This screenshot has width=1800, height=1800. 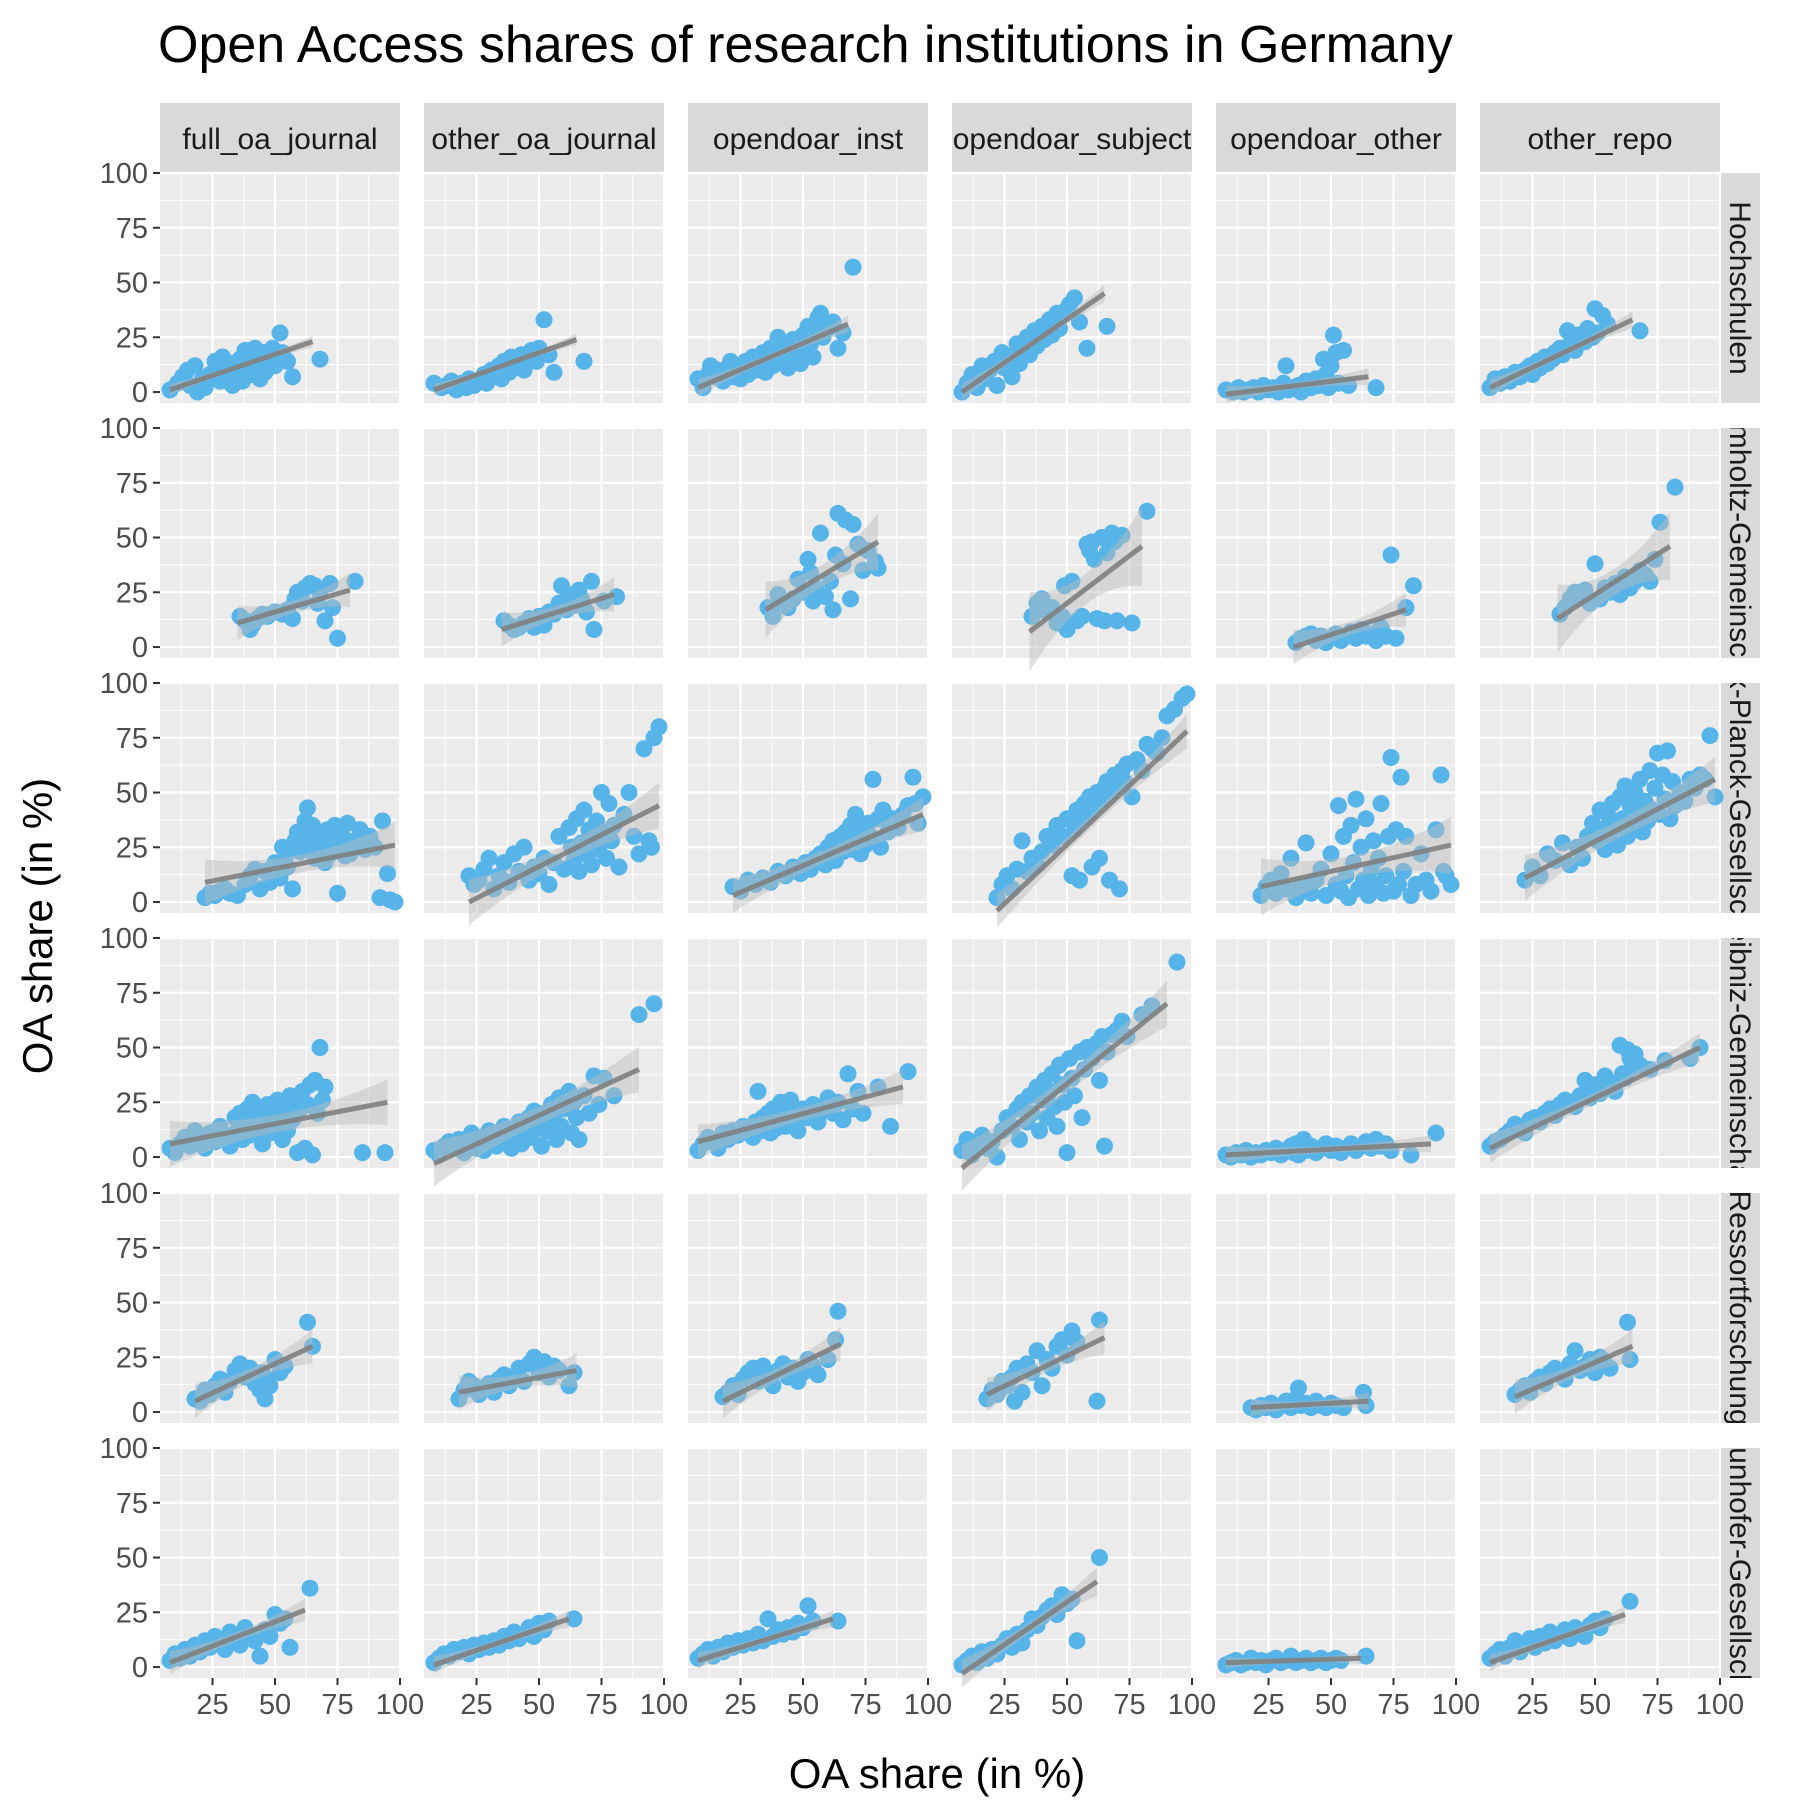 I want to click on row-strip-label-group: Max-Planck-Gesellschaft, so click(x=1739, y=798).